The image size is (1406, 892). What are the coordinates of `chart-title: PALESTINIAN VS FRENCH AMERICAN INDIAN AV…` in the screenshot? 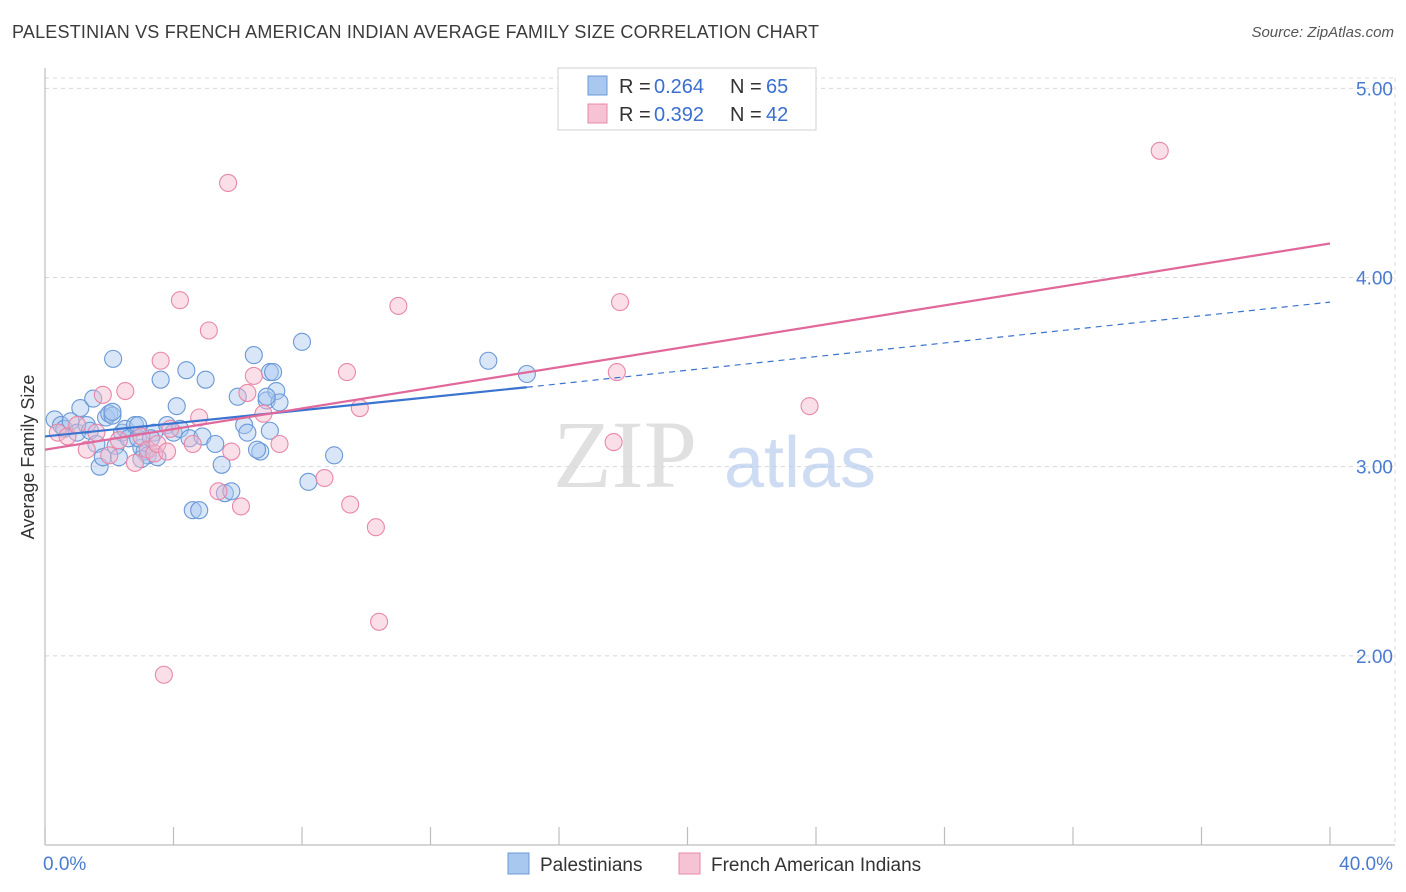 It's located at (416, 32).